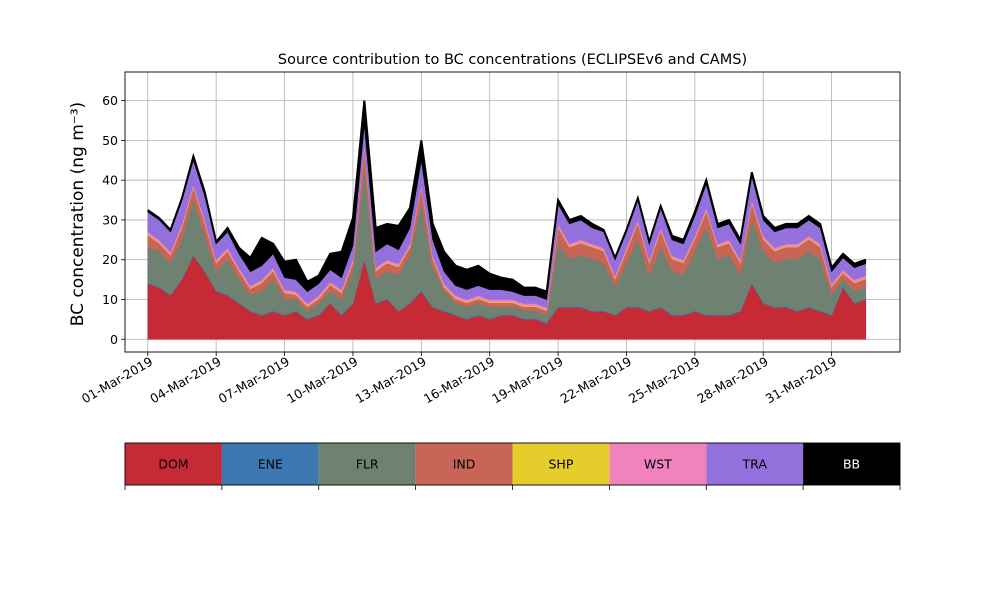  Describe the element at coordinates (114, 339) in the screenshot. I see `y-tick-label: 0` at that location.